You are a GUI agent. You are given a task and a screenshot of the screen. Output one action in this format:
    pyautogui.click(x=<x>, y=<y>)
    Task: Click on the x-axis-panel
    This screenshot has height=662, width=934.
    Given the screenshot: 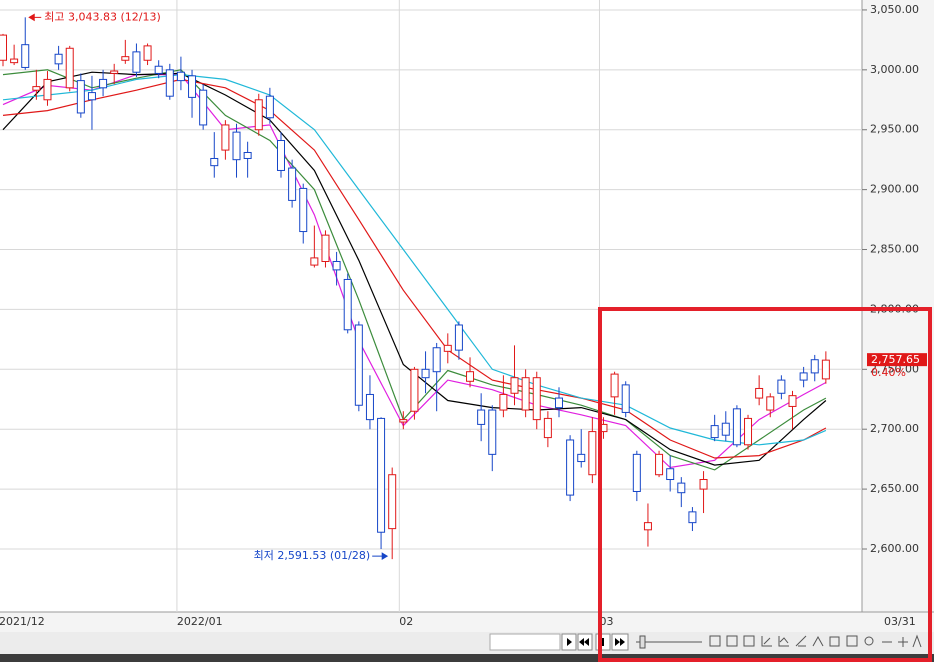 What is the action you would take?
    pyautogui.click(x=467, y=622)
    